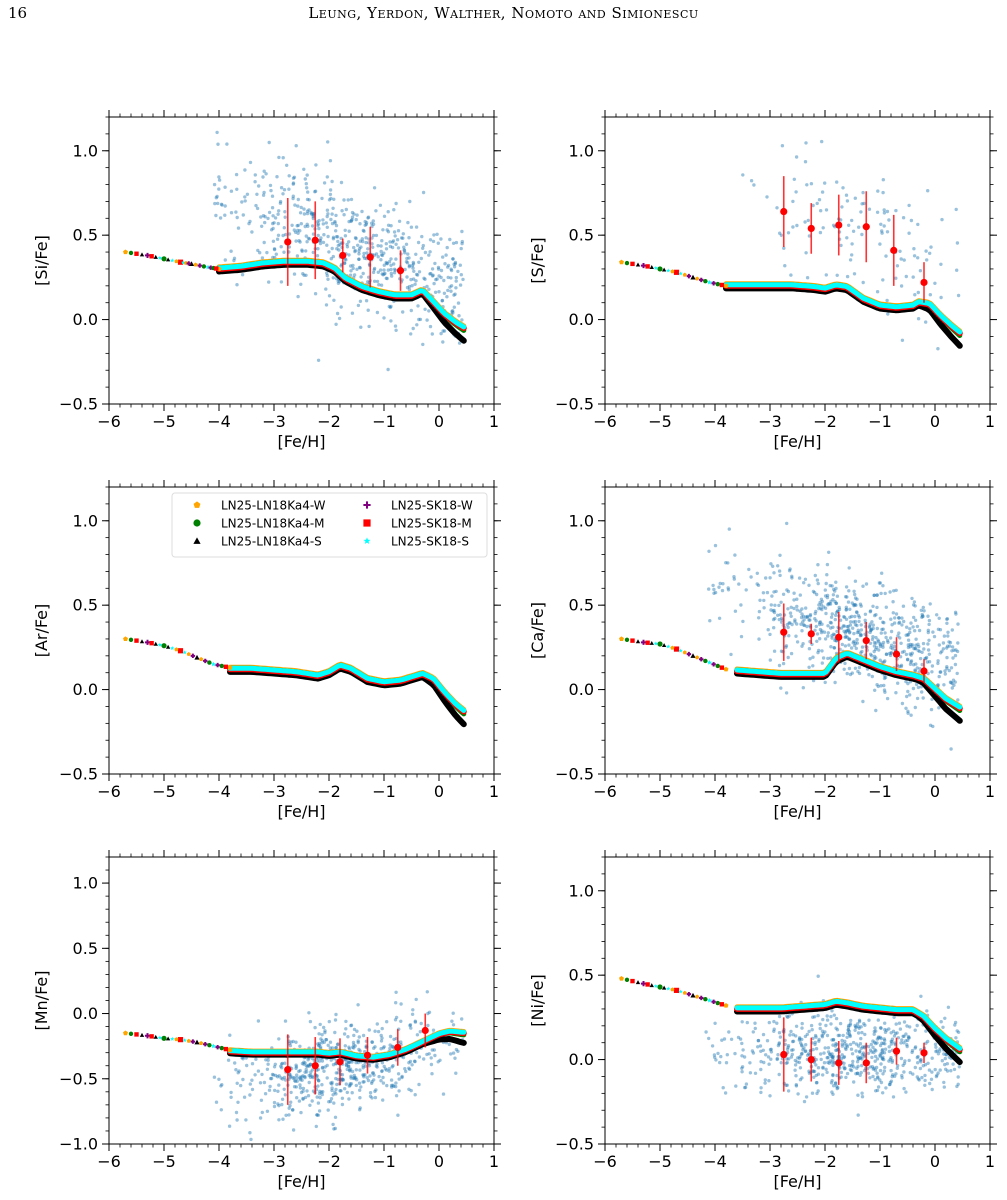  What do you see at coordinates (854, 1054) in the screenshot?
I see `error-points-ni` at bounding box center [854, 1054].